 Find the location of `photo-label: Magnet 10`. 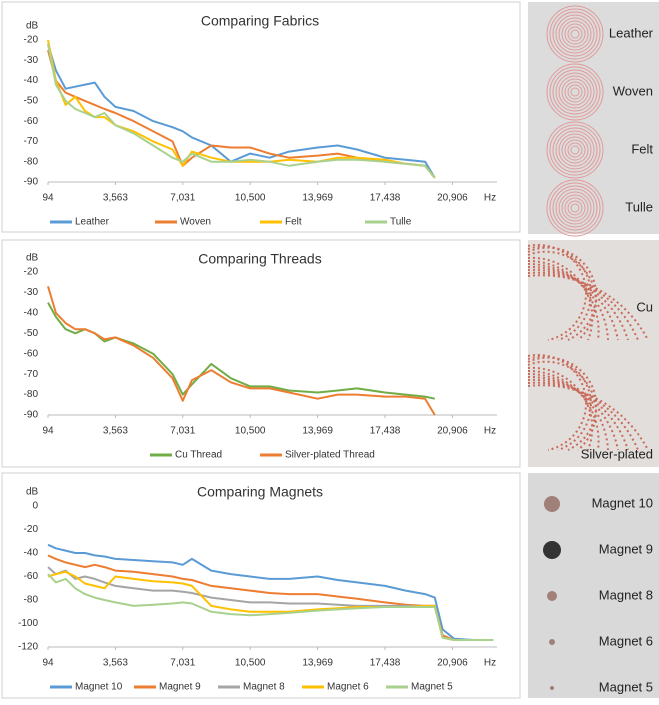

photo-label: Magnet 10 is located at coordinates (622, 502).